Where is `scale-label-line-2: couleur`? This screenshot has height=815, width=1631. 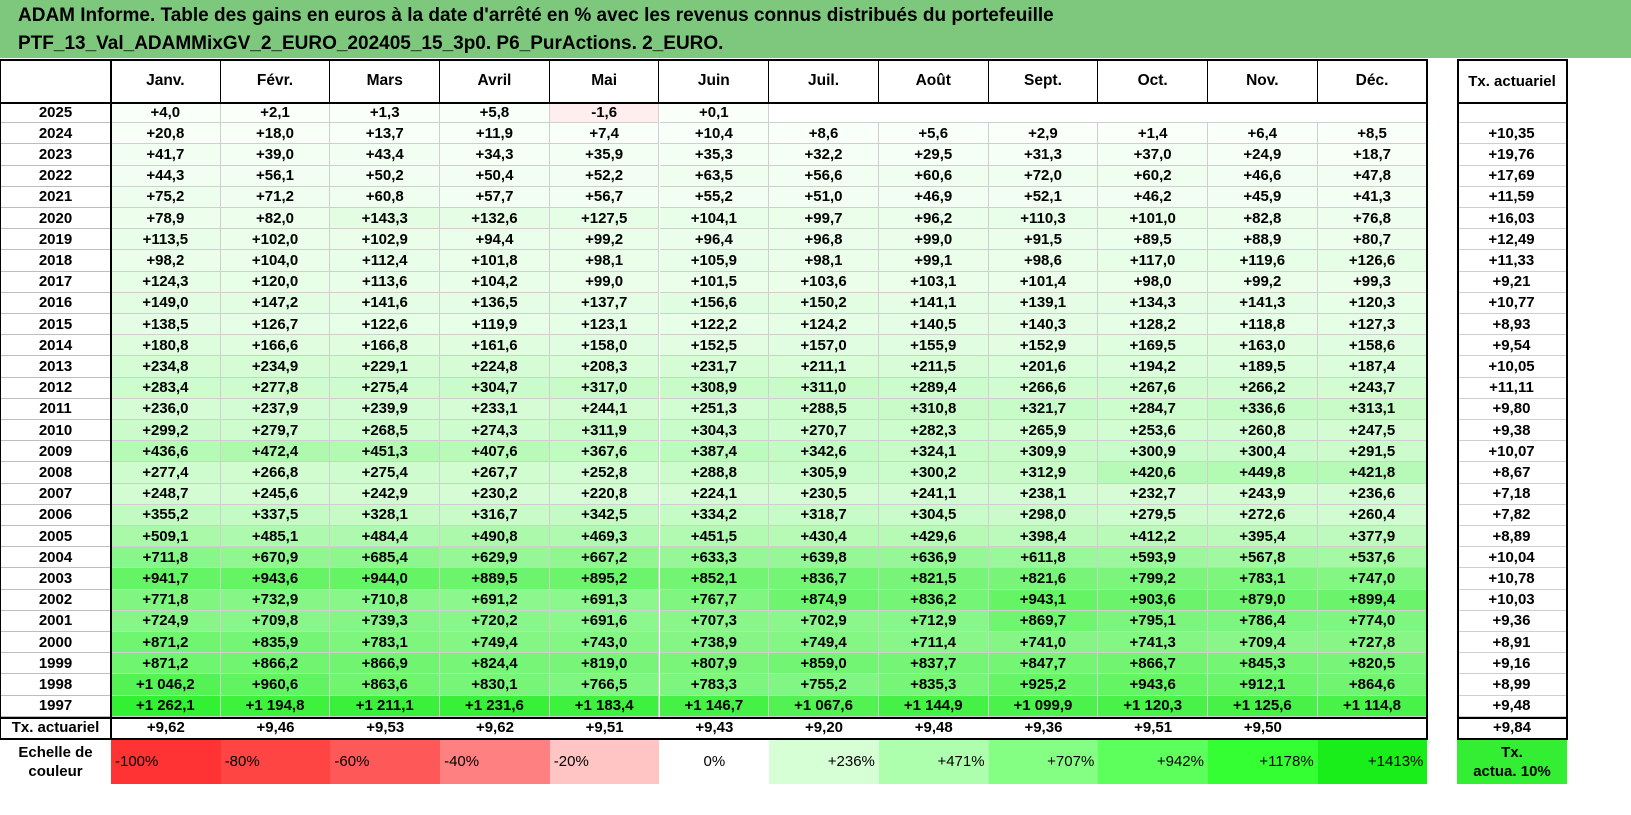 scale-label-line-2: couleur is located at coordinates (55, 771).